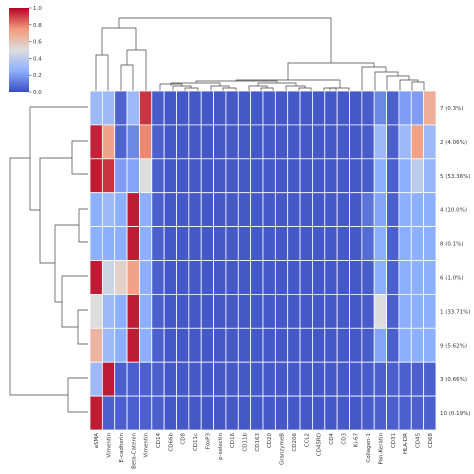 The height and width of the screenshot is (474, 474). What do you see at coordinates (196, 442) in the screenshot?
I see `column-label: CD11c` at bounding box center [196, 442].